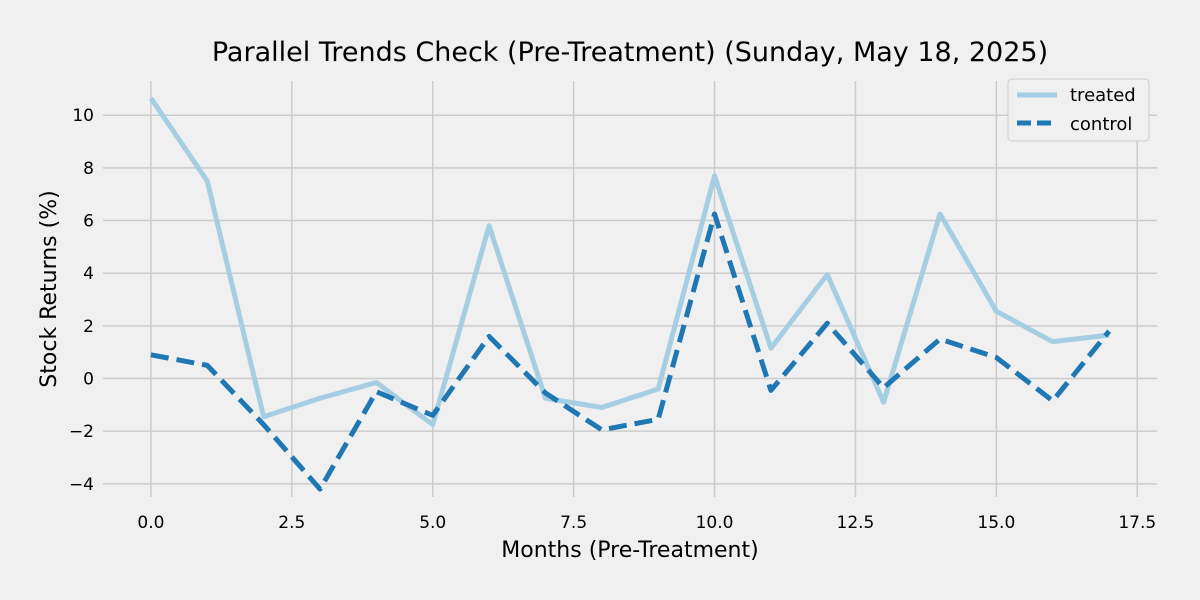  Describe the element at coordinates (83, 116) in the screenshot. I see `y-tick-label: 10` at that location.